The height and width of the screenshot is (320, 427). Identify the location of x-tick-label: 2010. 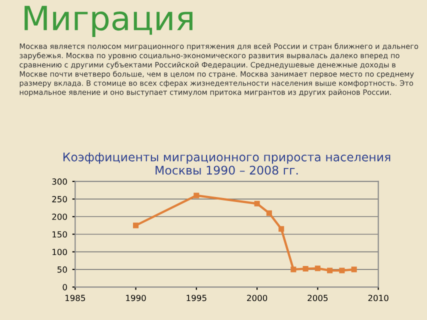
(378, 298).